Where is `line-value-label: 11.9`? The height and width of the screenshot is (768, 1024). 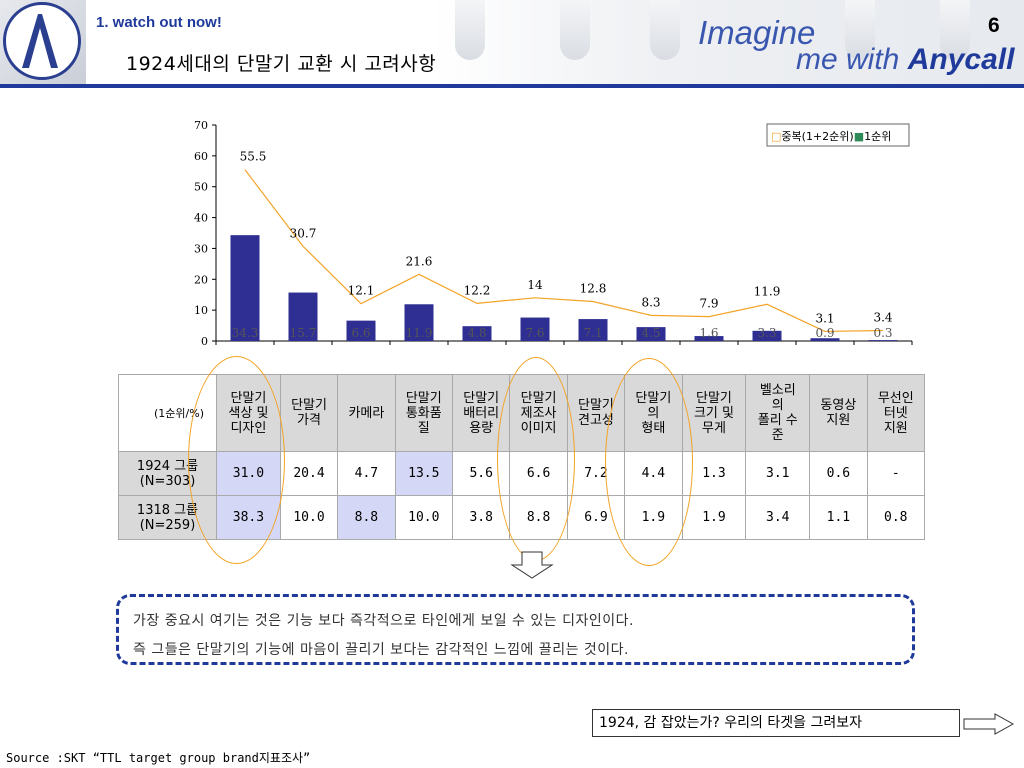
line-value-label: 11.9 is located at coordinates (767, 291).